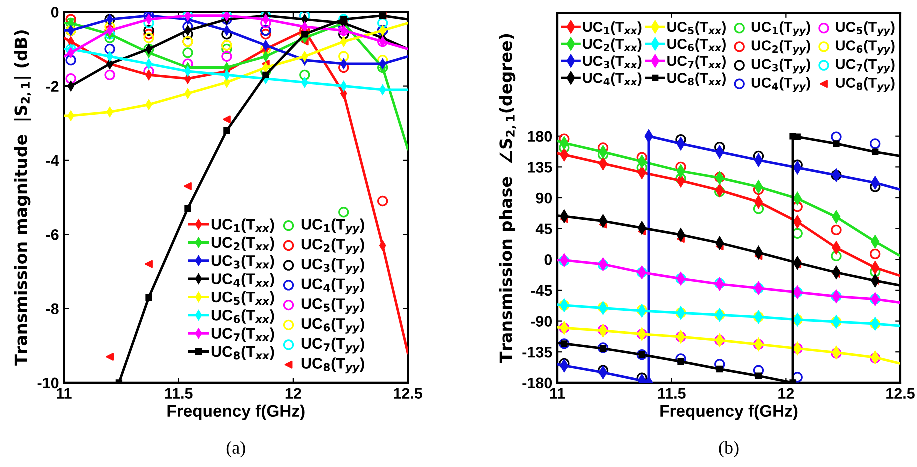  Describe the element at coordinates (540, 136) in the screenshot. I see `y-tick-label: 180` at that location.